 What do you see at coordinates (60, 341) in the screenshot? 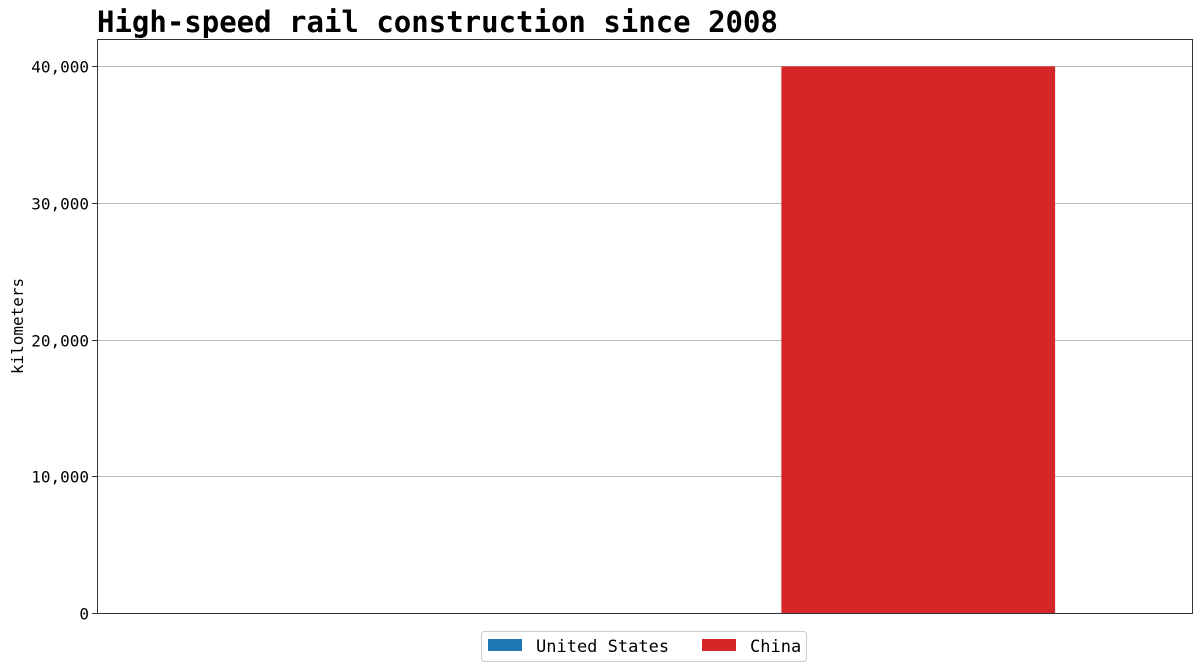
I see `y-tick-label: 20,000` at bounding box center [60, 341].